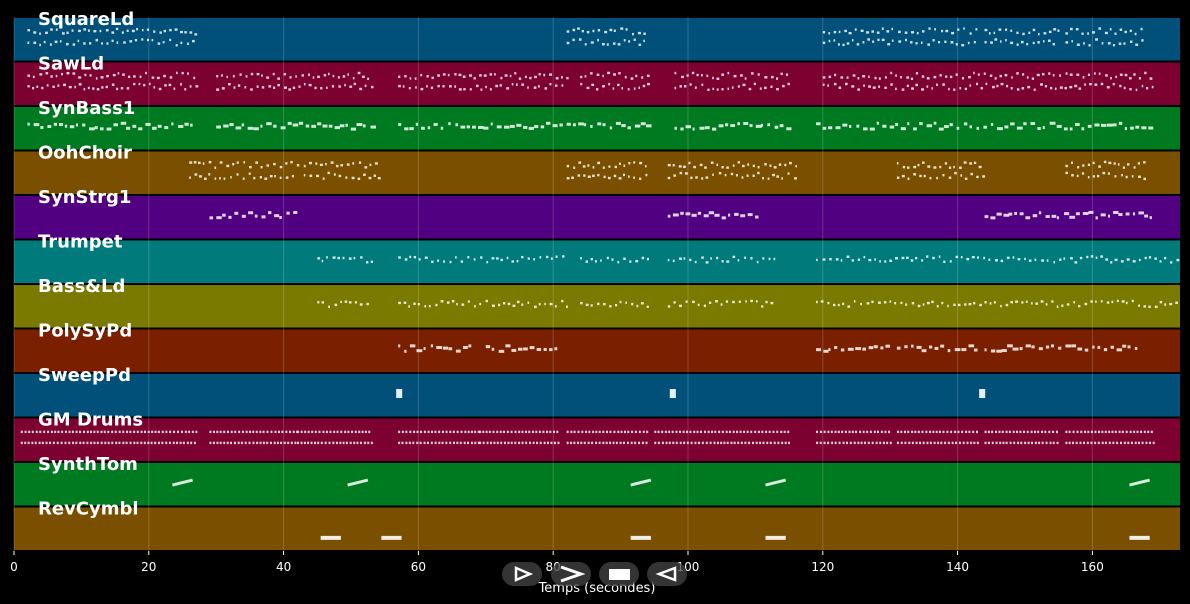 This screenshot has width=1190, height=604. I want to click on note-block, so click(775, 538).